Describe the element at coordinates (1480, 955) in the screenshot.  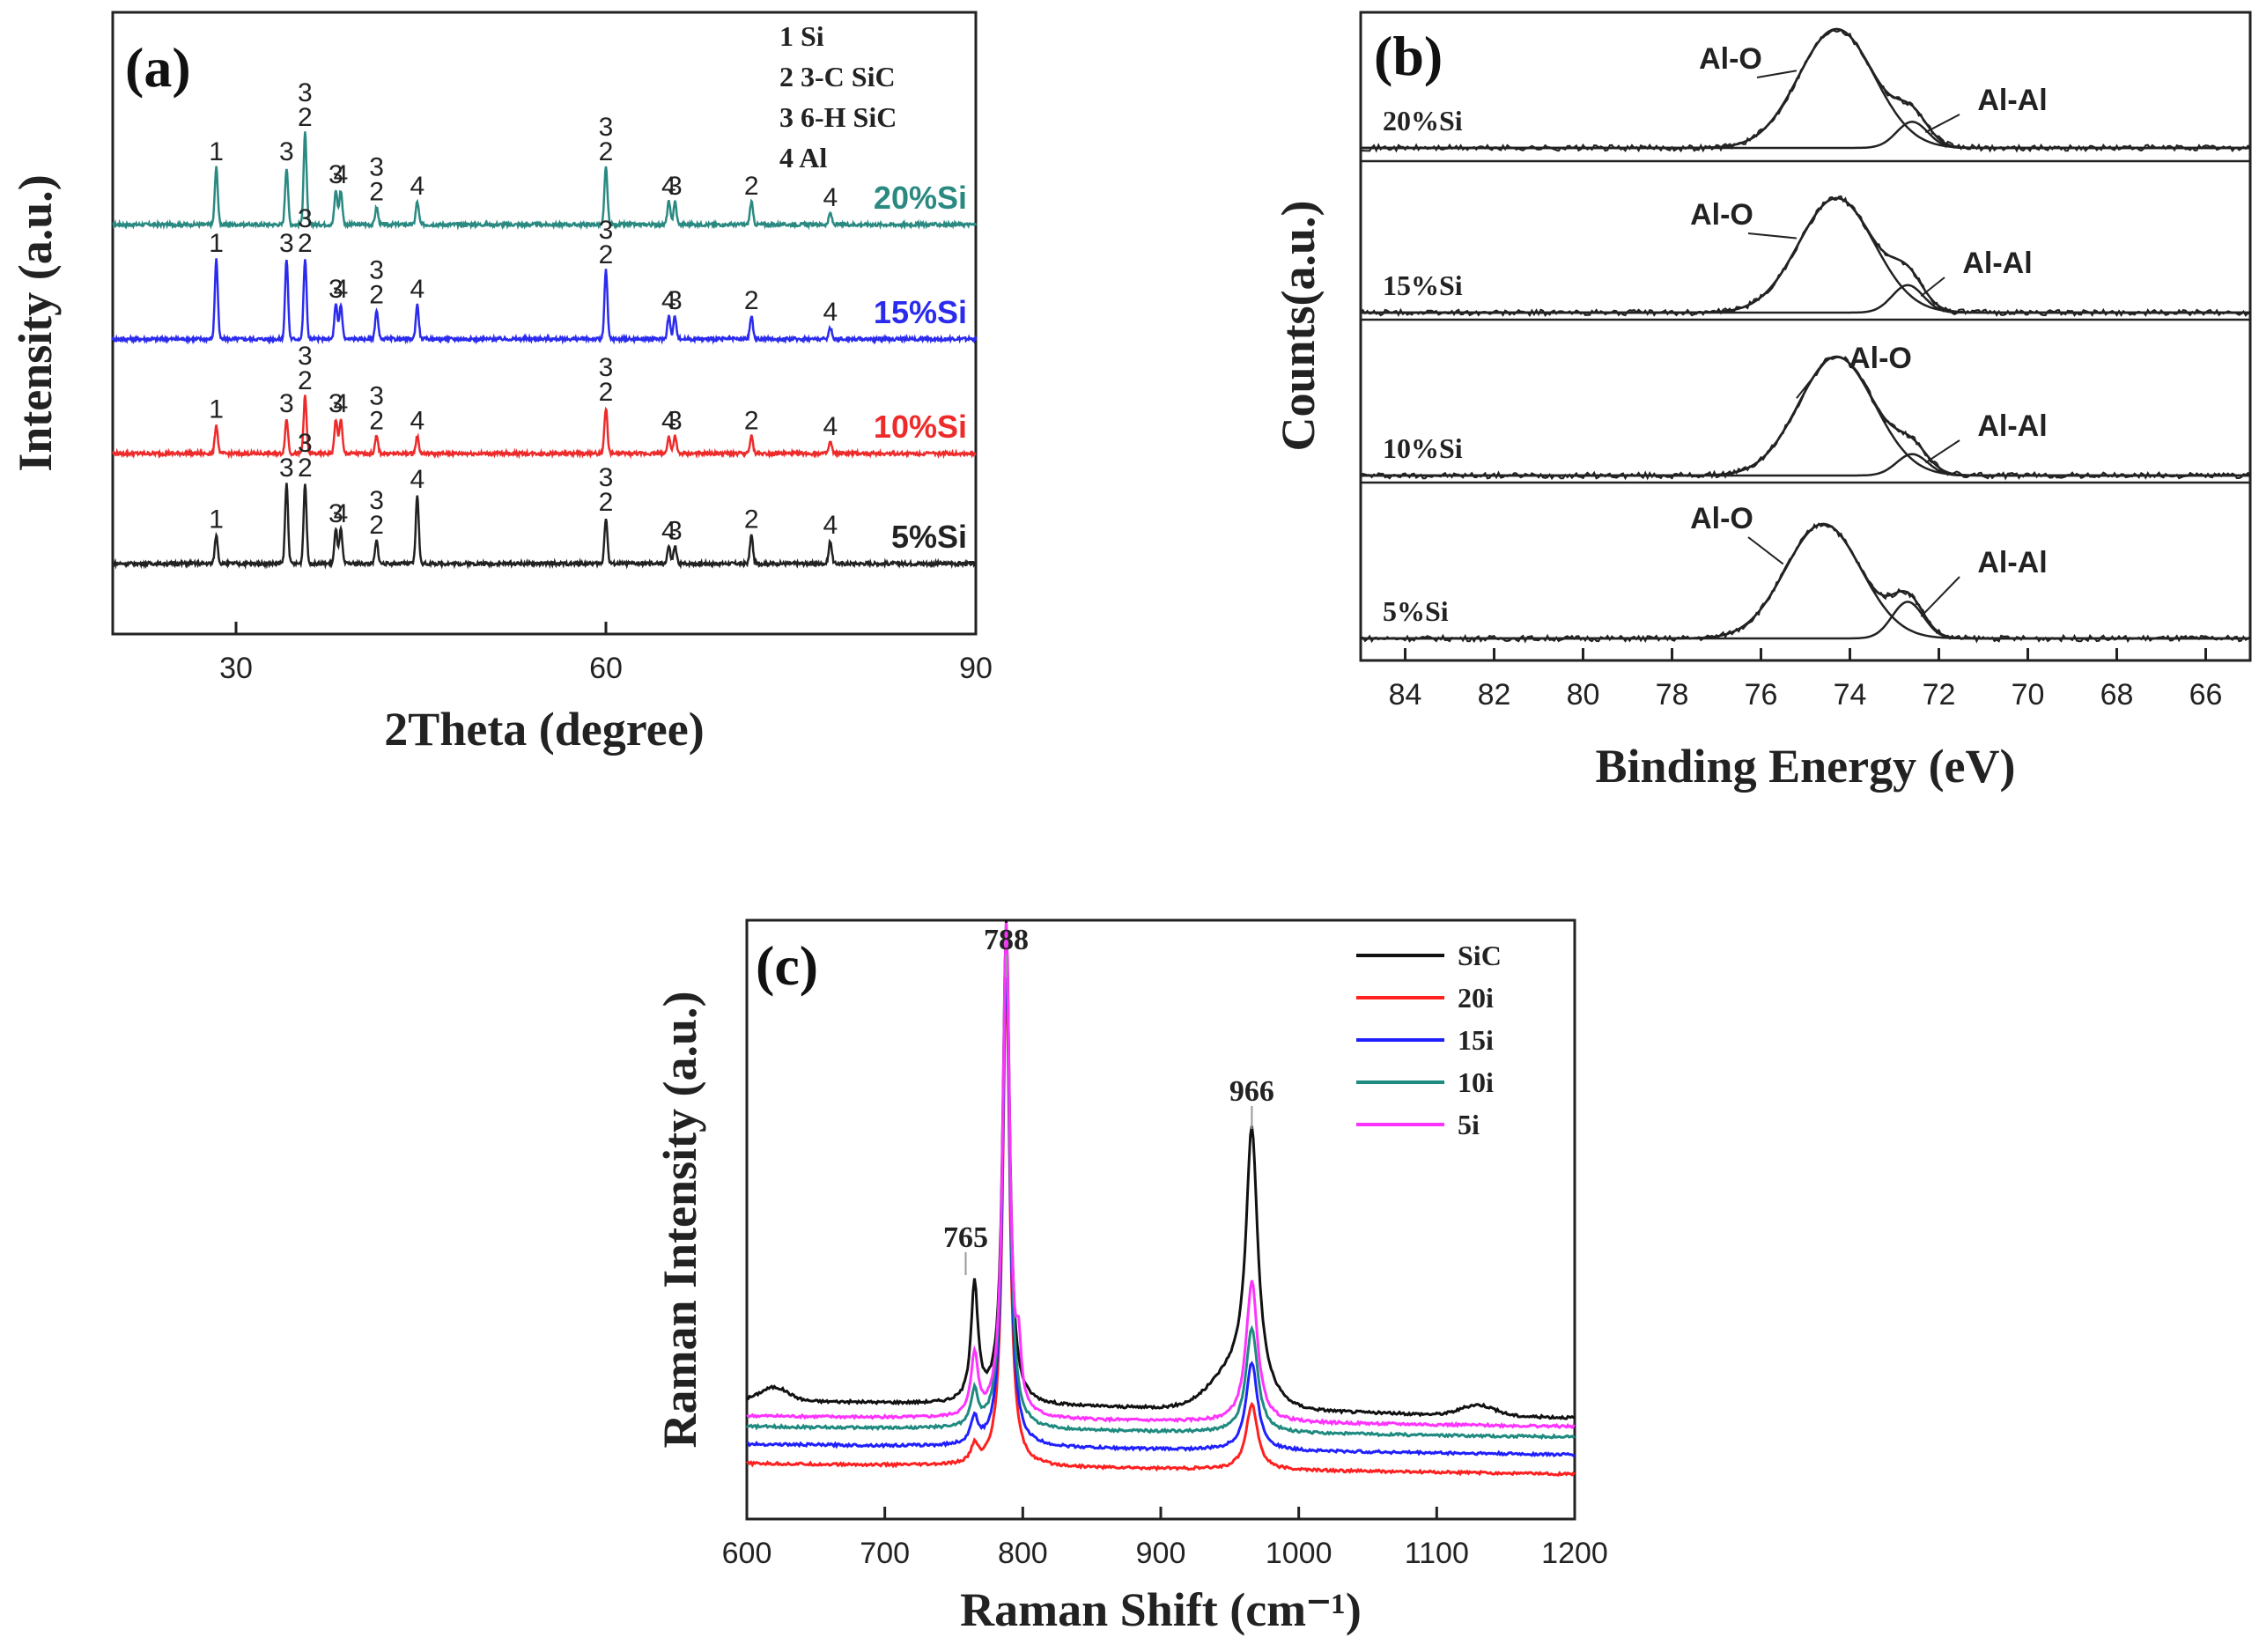
I see `panel-c-legend-label: SiC` at that location.